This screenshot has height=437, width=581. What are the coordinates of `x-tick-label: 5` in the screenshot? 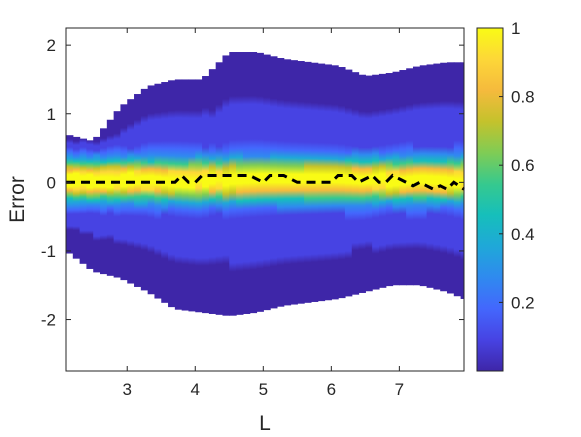 It's located at (263, 389).